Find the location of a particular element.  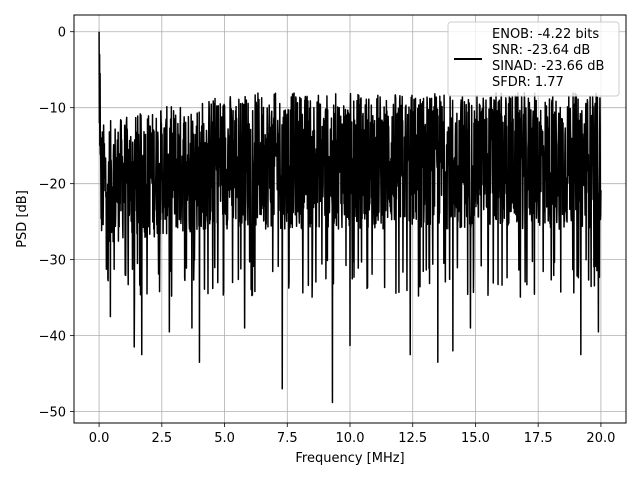

legend-snr: SNR: -23.64 dB is located at coordinates (541, 50).